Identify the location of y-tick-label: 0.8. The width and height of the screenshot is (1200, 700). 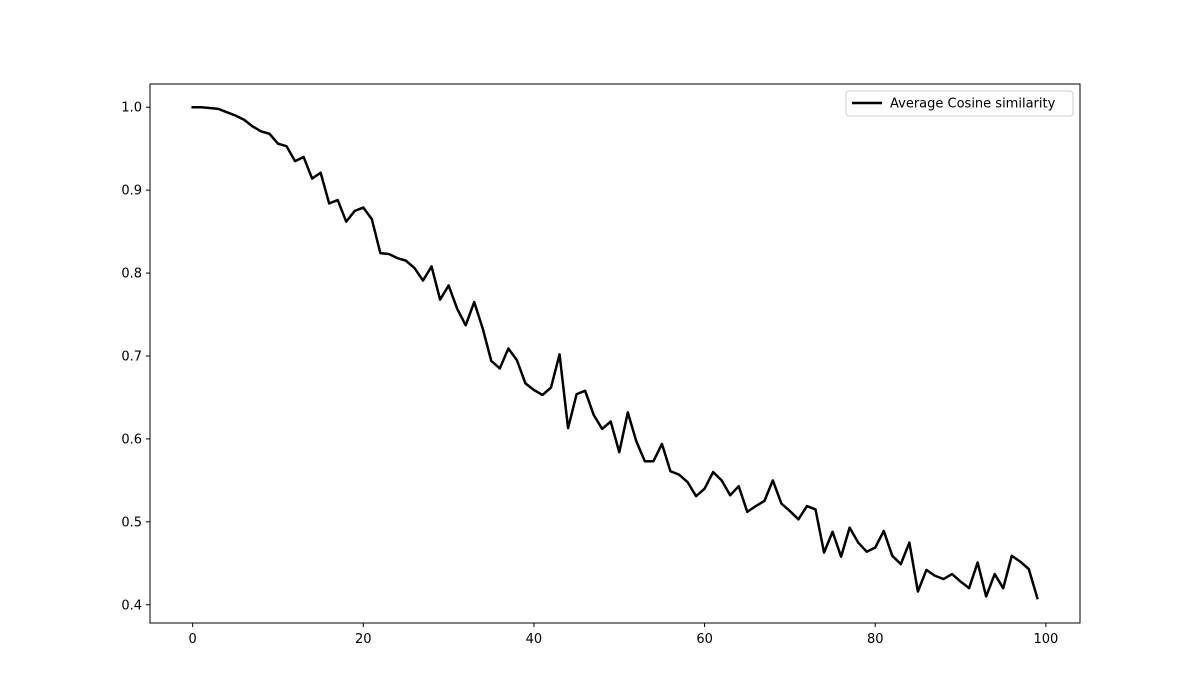
(131, 274).